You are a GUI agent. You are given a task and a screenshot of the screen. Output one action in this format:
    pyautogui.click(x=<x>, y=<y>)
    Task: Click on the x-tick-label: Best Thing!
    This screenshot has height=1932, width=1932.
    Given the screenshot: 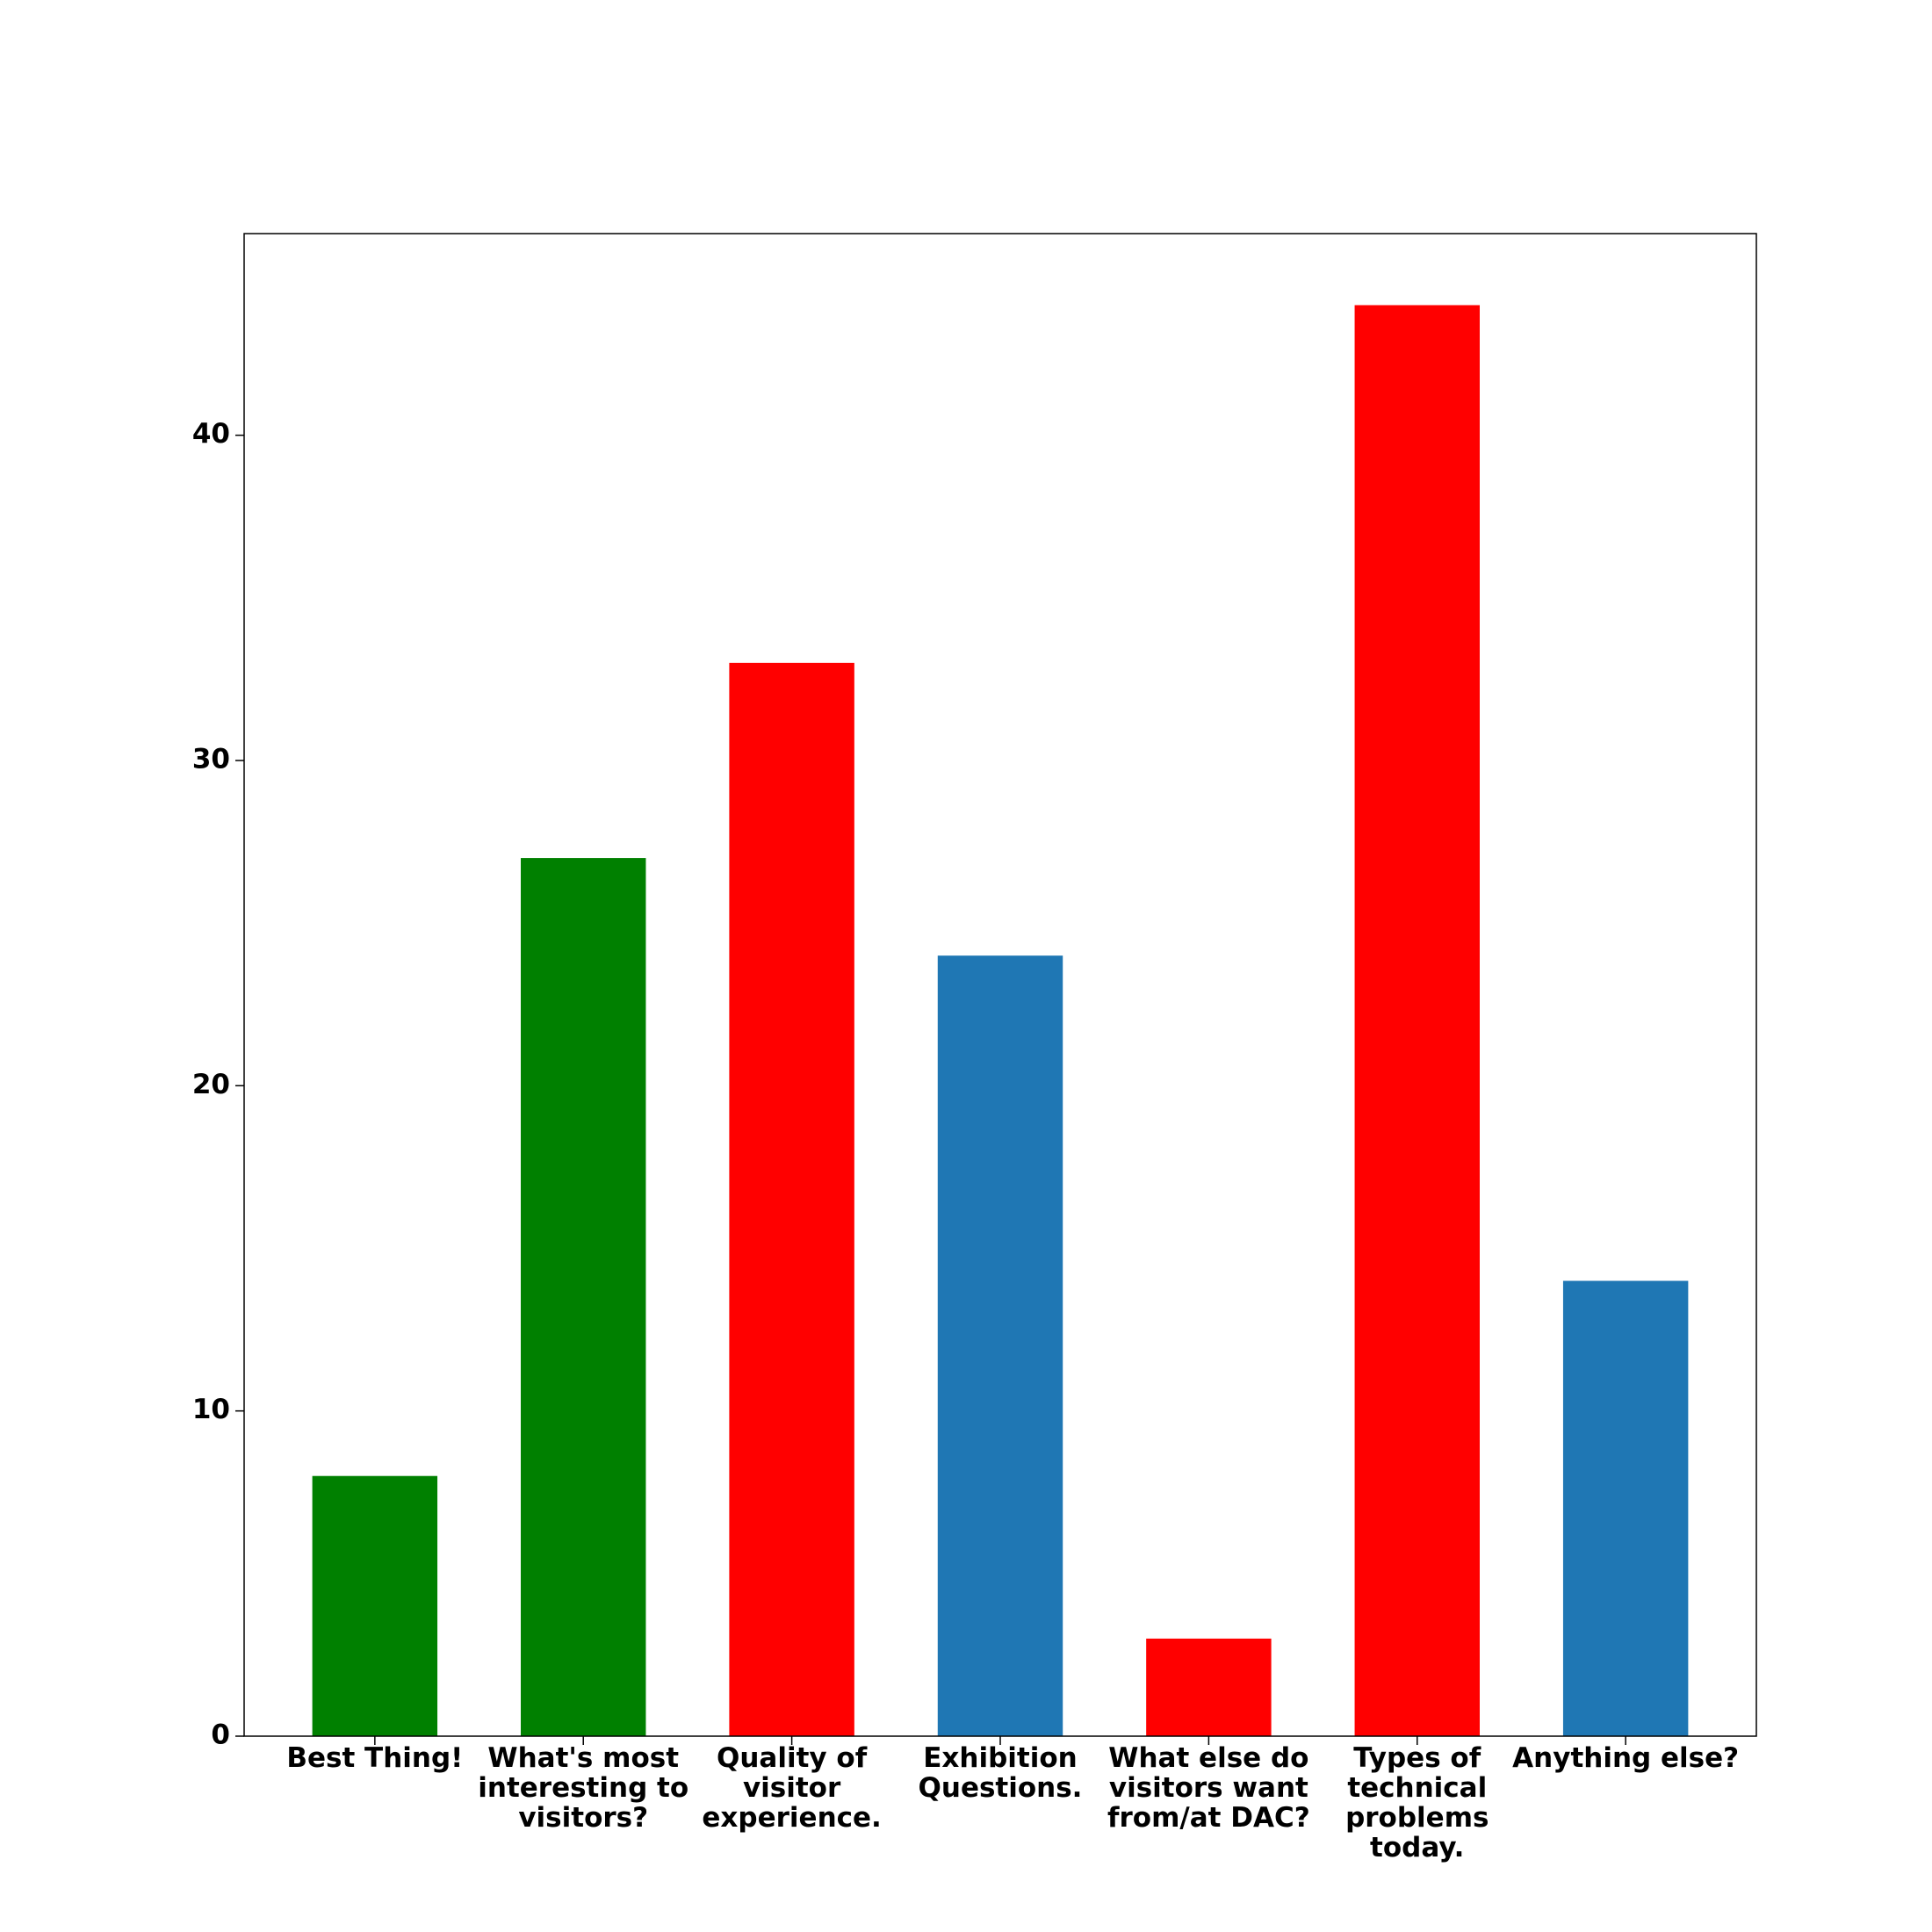 What is the action you would take?
    pyautogui.click(x=375, y=1758)
    